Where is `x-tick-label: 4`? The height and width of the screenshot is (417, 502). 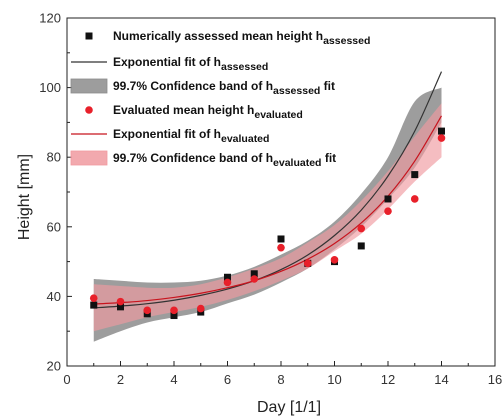 x-tick-label: 4 is located at coordinates (173, 379).